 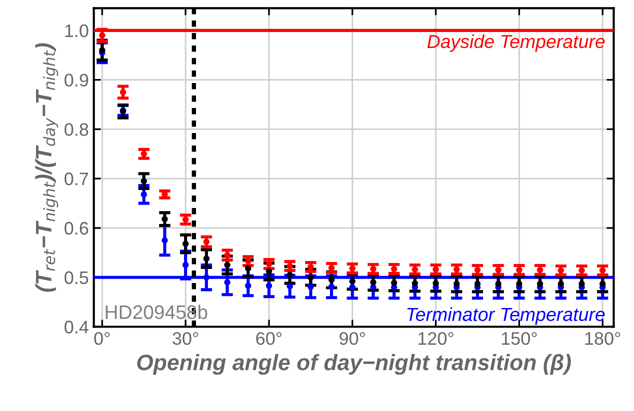 What do you see at coordinates (76, 327) in the screenshot?
I see `y-tick-label: 0.4` at bounding box center [76, 327].